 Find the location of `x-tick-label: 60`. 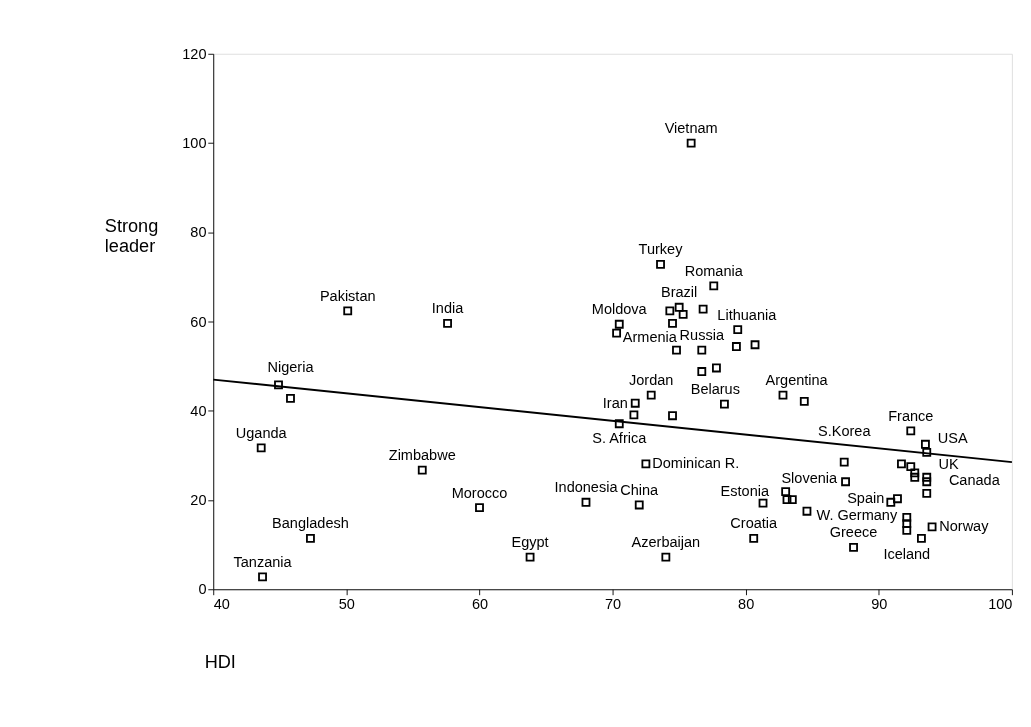

x-tick-label: 60 is located at coordinates (480, 603).